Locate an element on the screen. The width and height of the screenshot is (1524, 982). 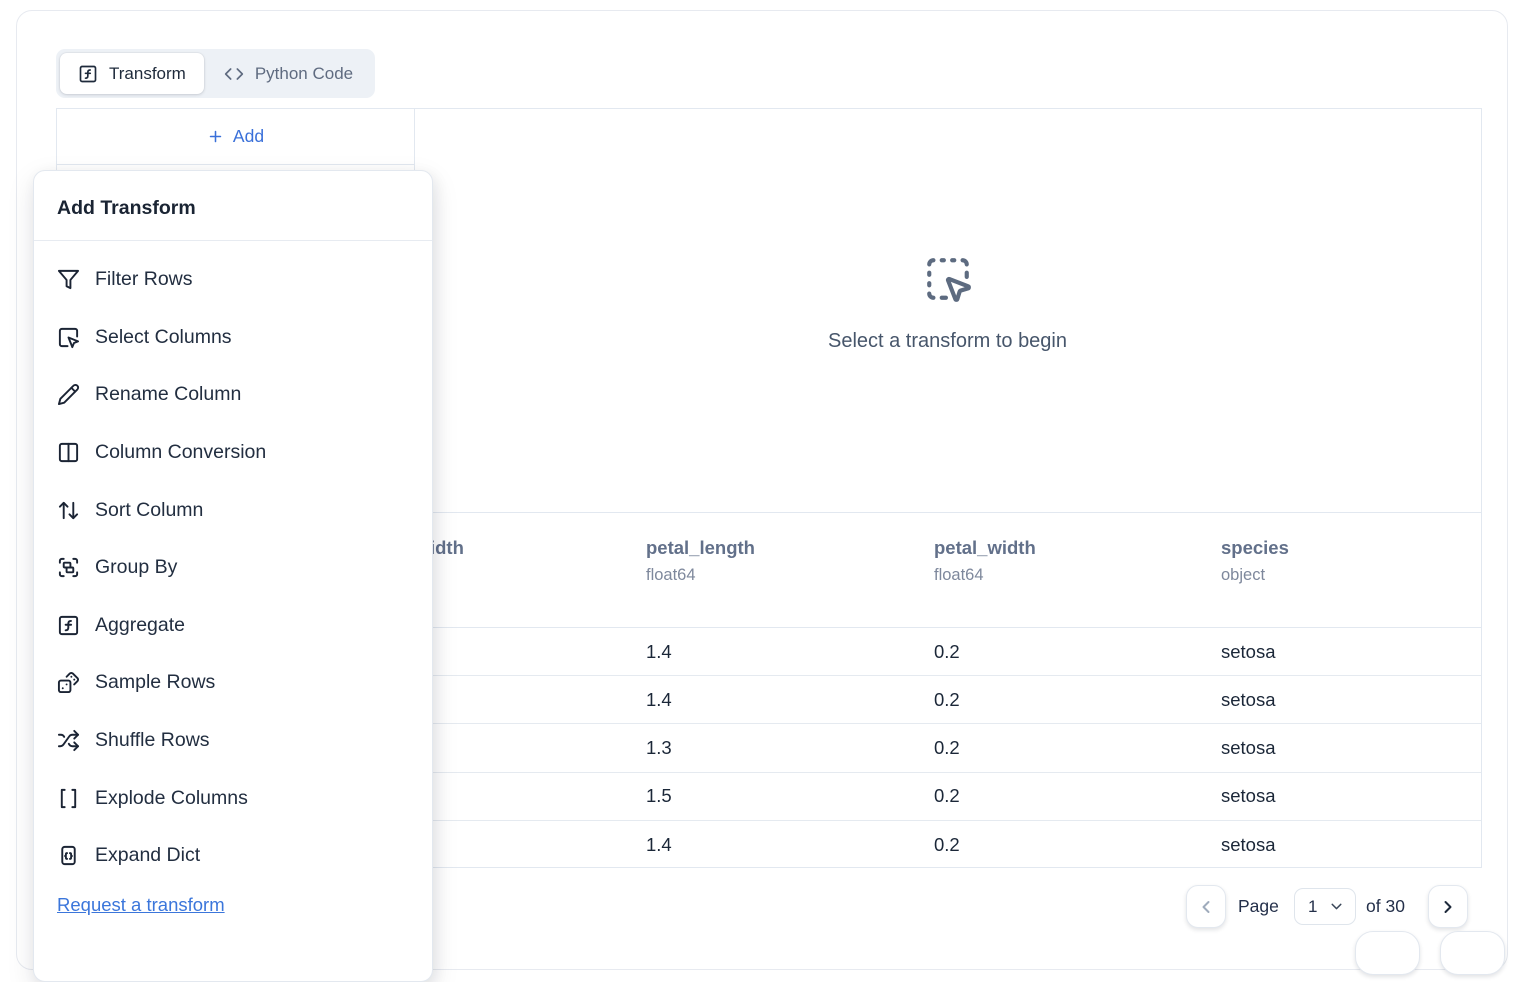
add-transform-row: Add is located at coordinates (235, 137).